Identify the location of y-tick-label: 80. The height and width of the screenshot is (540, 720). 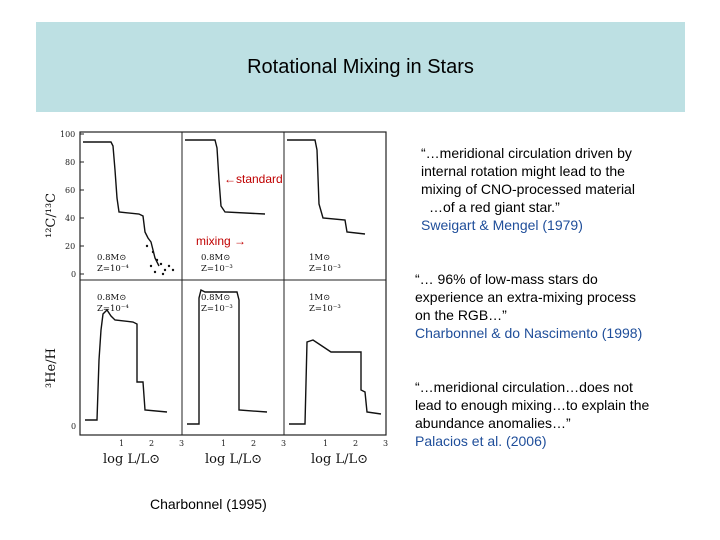
(70, 162).